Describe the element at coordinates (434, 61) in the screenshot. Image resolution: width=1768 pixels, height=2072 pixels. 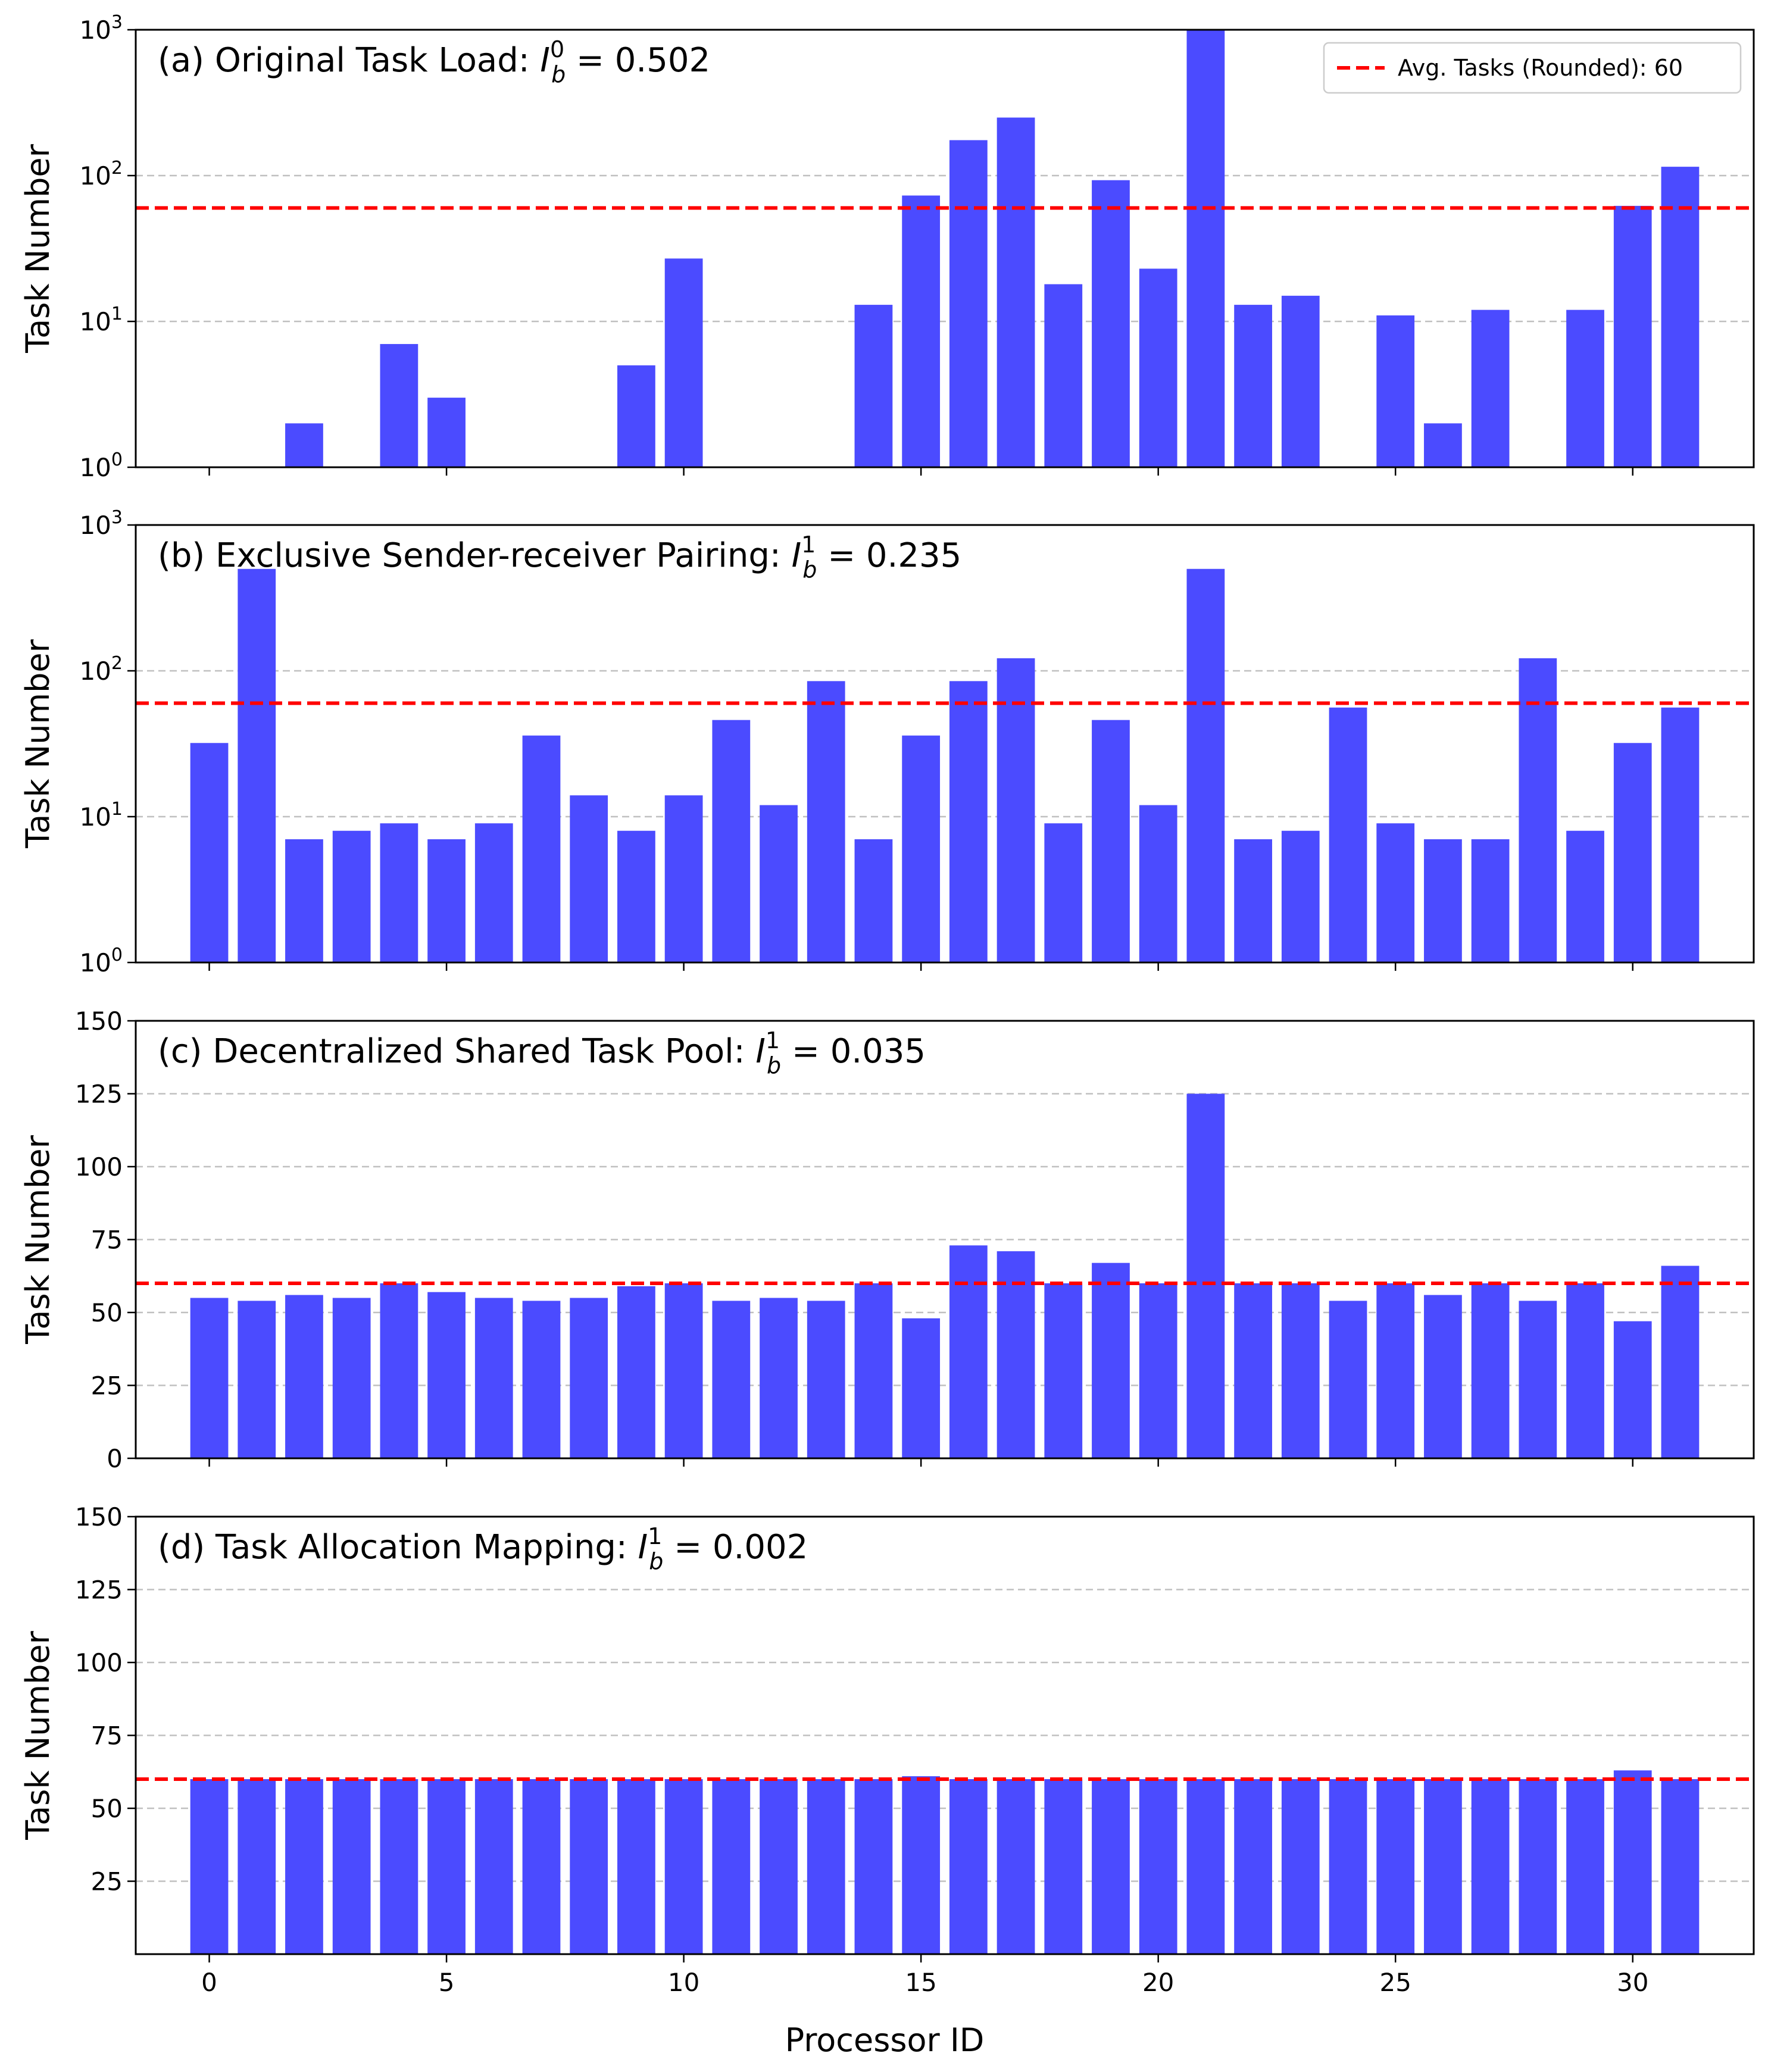
I see `panel-title: (a) Original Task Load: I0 b = 0.502` at that location.